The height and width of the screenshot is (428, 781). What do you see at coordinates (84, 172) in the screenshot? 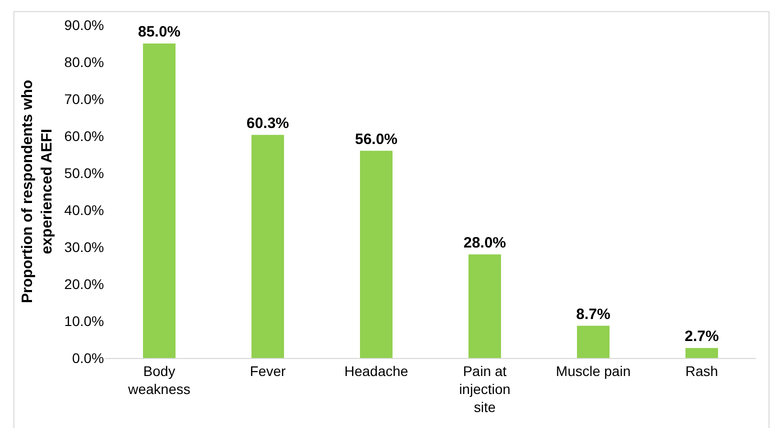
I see `y-tick-label: 50.0%` at bounding box center [84, 172].